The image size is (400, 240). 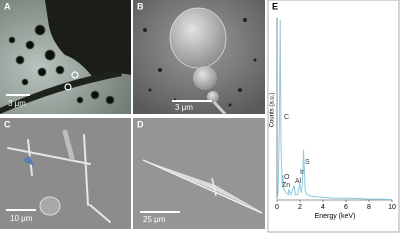 I want to click on panel-letter: D, so click(x=140, y=124).